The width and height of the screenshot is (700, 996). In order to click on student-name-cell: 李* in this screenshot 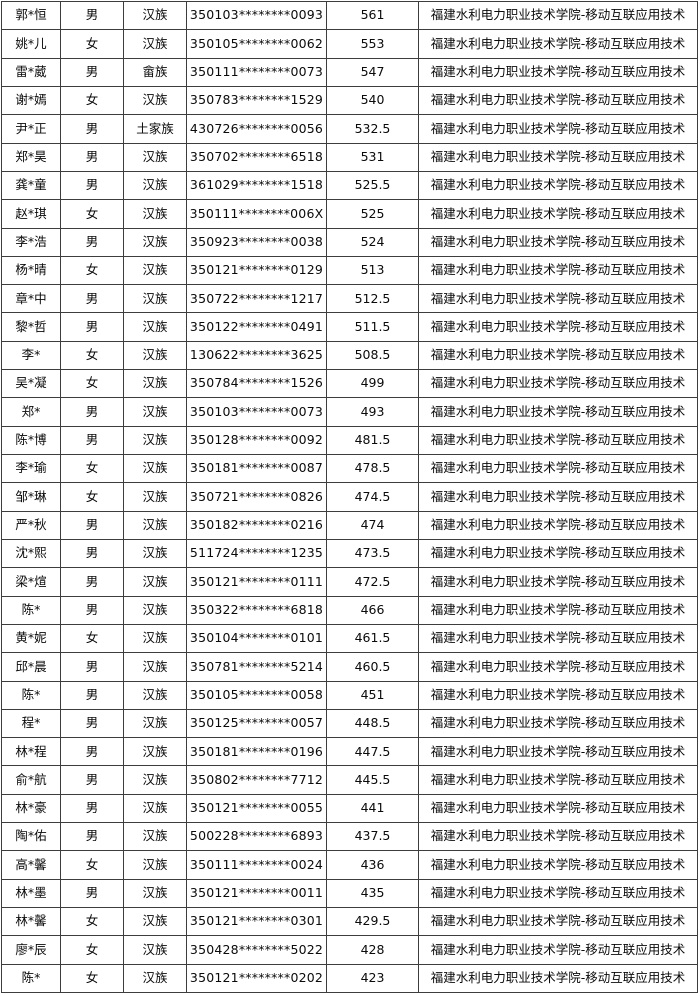, I will do `click(31, 355)`.